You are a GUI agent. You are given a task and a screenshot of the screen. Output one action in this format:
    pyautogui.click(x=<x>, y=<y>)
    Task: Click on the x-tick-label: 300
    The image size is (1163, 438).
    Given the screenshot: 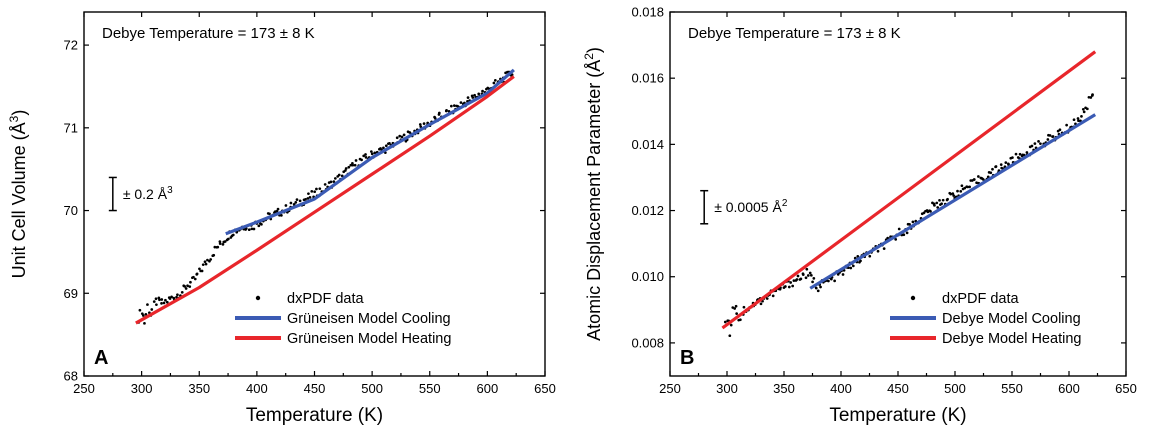 What is the action you would take?
    pyautogui.click(x=142, y=388)
    